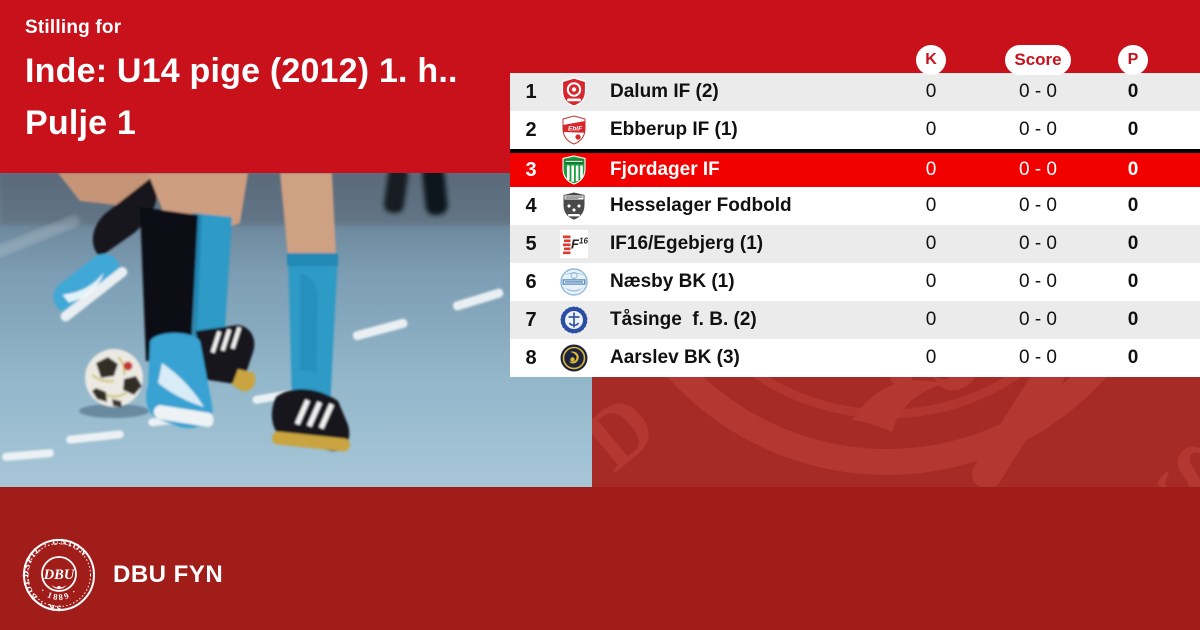 This screenshot has height=630, width=1200. Describe the element at coordinates (687, 243) in the screenshot. I see `club-name: IF16/Egebjerg (1)` at that location.